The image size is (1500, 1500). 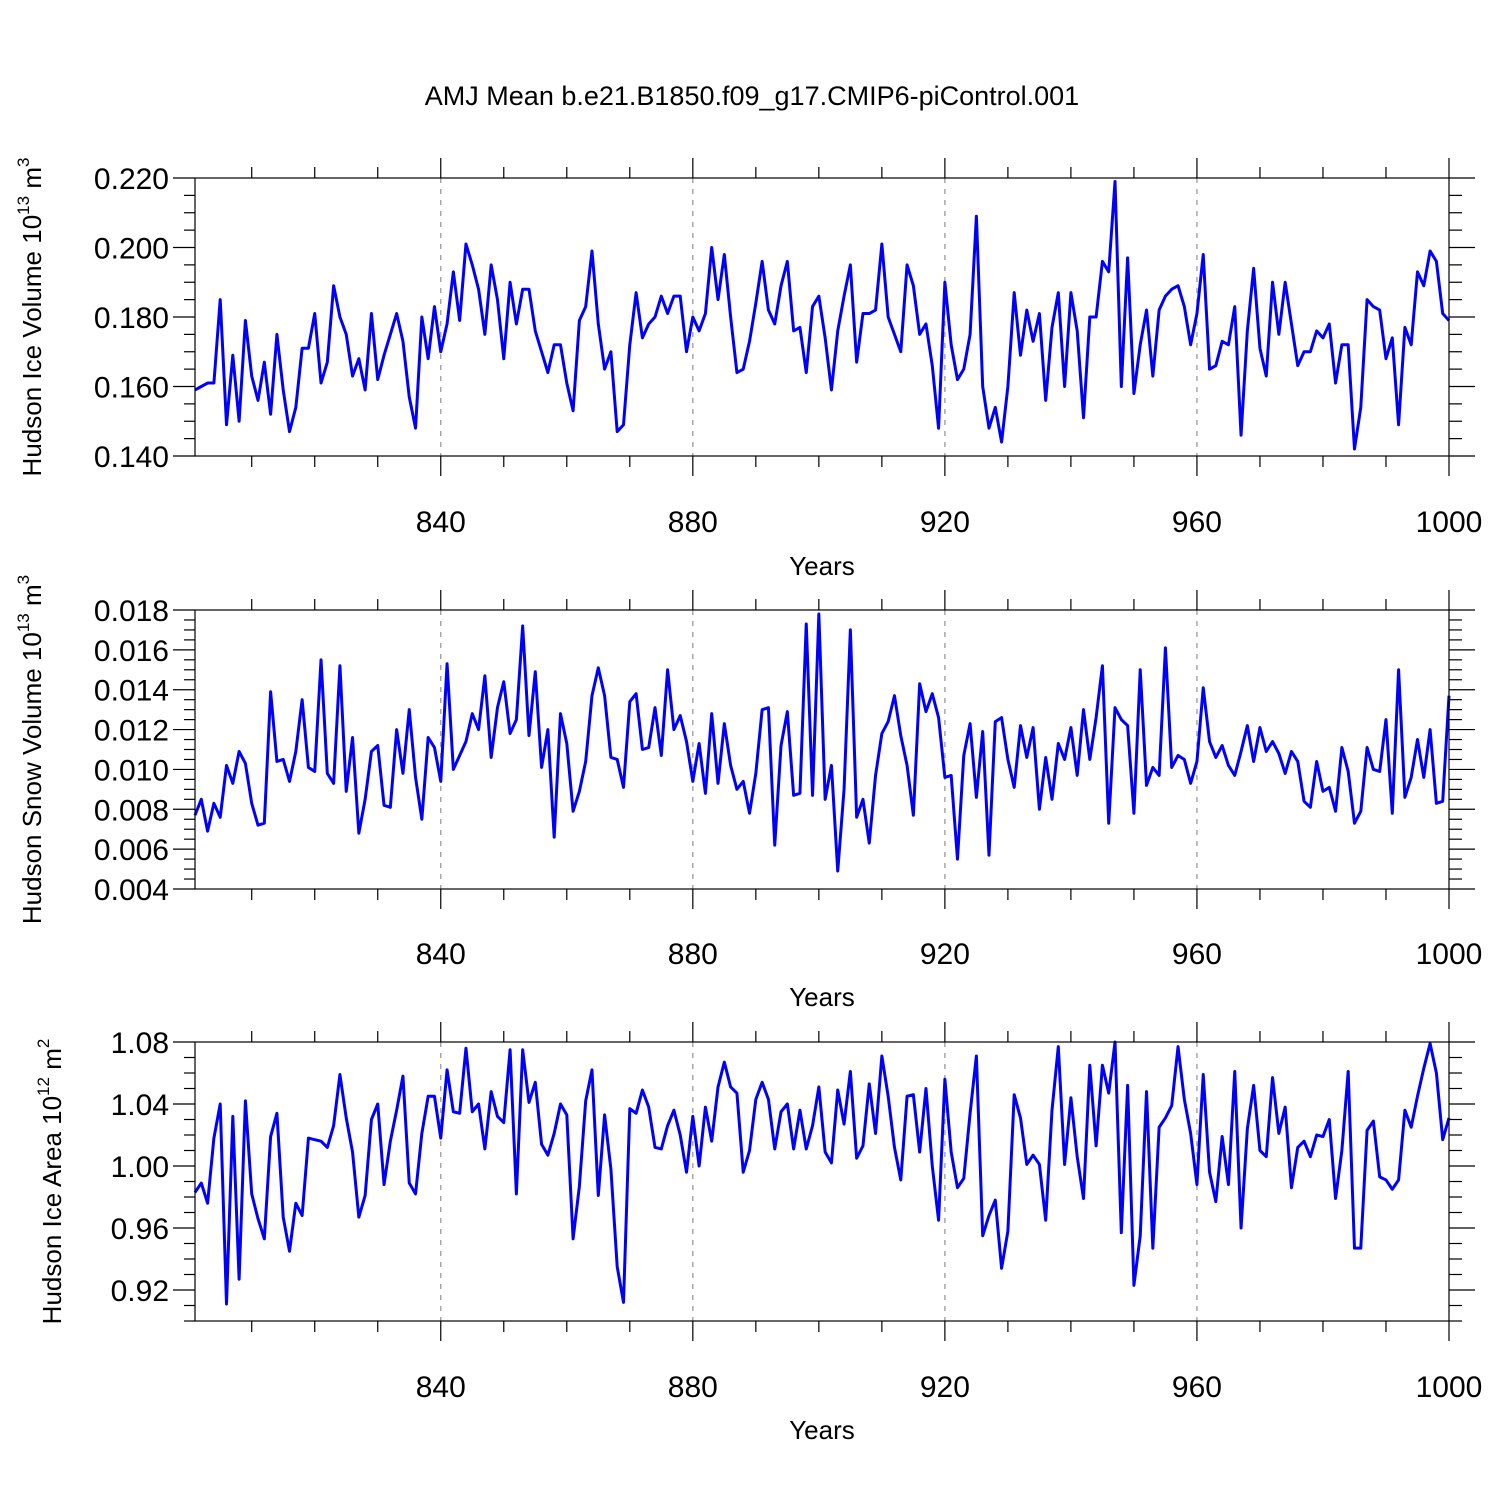 What do you see at coordinates (43, 1043) in the screenshot?
I see `ice-area-ylabel-unit-exponent: 2` at bounding box center [43, 1043].